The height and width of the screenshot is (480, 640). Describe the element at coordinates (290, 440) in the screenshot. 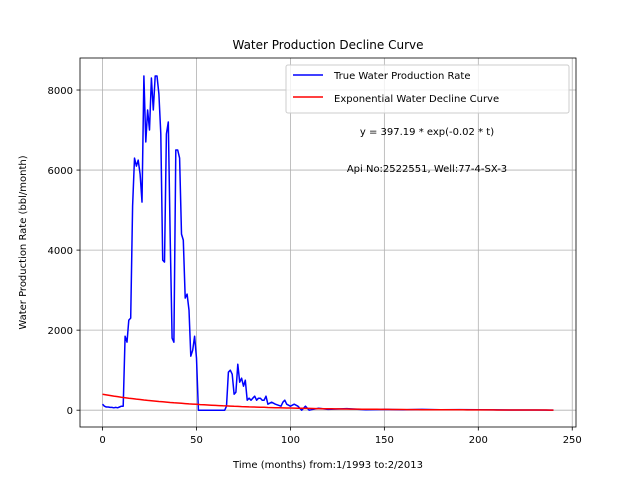

I see `x-tick-label: 100` at that location.